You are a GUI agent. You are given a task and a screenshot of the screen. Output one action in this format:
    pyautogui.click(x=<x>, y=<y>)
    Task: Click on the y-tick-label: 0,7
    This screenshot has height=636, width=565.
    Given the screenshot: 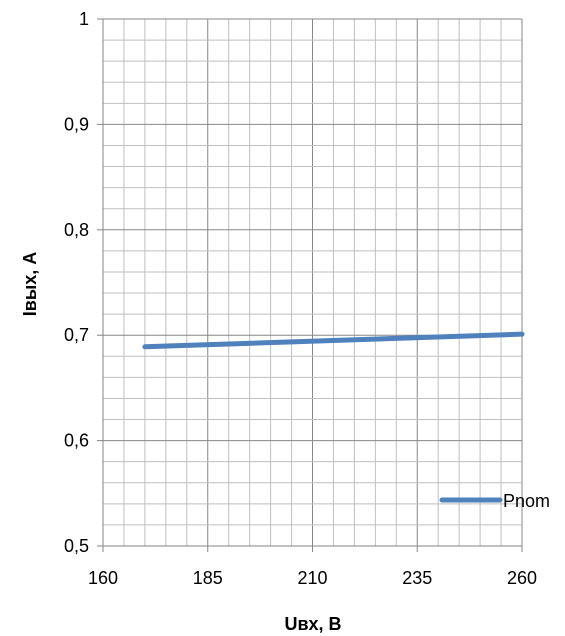 What is the action you would take?
    pyautogui.click(x=76, y=335)
    